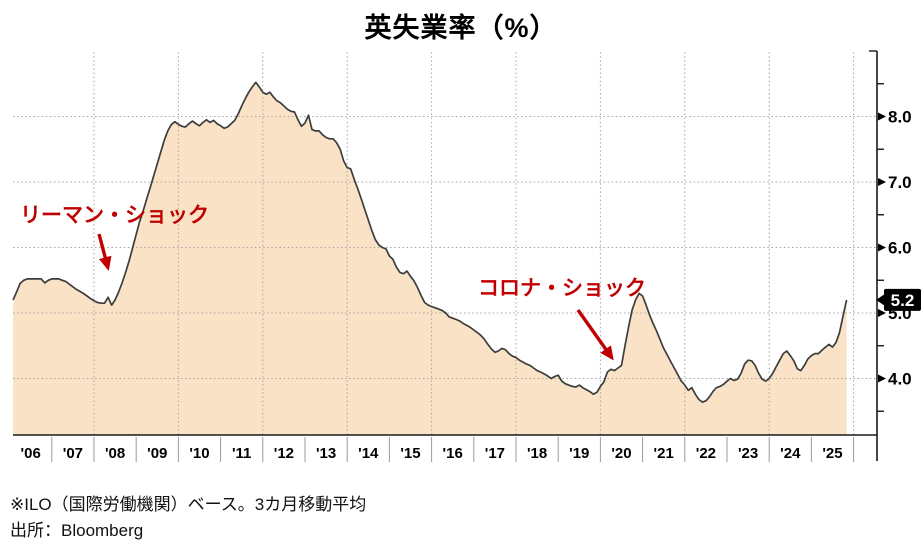 Image resolution: width=922 pixels, height=550 pixels. What do you see at coordinates (832, 453) in the screenshot?
I see `x-axis-label: '25` at bounding box center [832, 453].